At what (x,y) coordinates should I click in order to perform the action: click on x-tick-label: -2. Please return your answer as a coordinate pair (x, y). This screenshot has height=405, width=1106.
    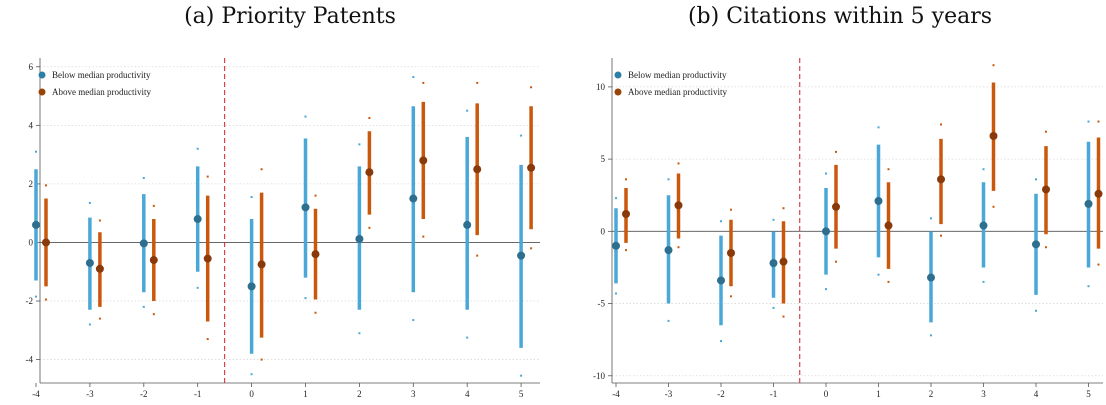
    Looking at the image, I should click on (144, 394).